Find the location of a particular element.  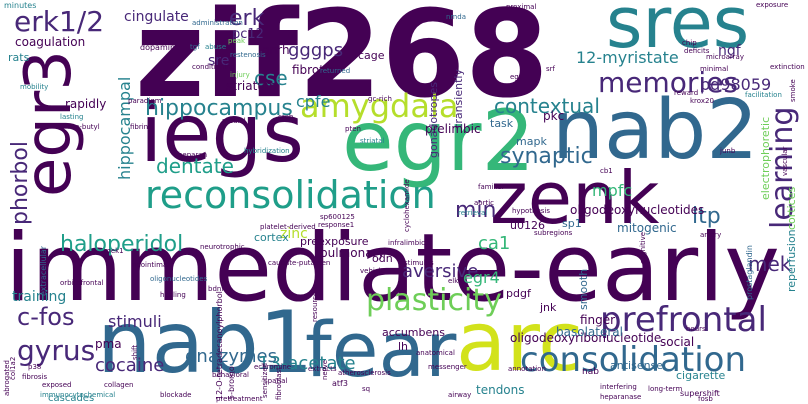

word-returned: returned is located at coordinates (335, 71).